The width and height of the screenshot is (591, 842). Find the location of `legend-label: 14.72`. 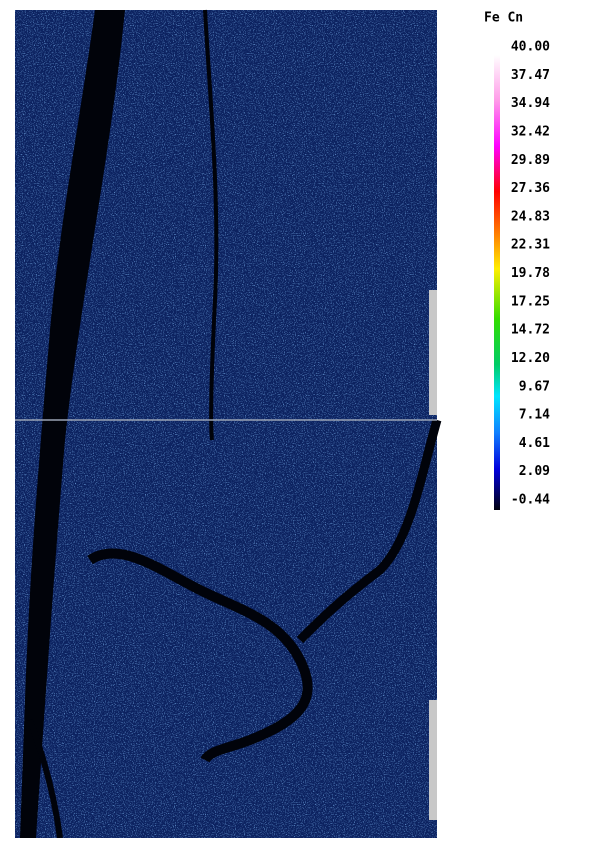

legend-label: 14.72 is located at coordinates (530, 330).